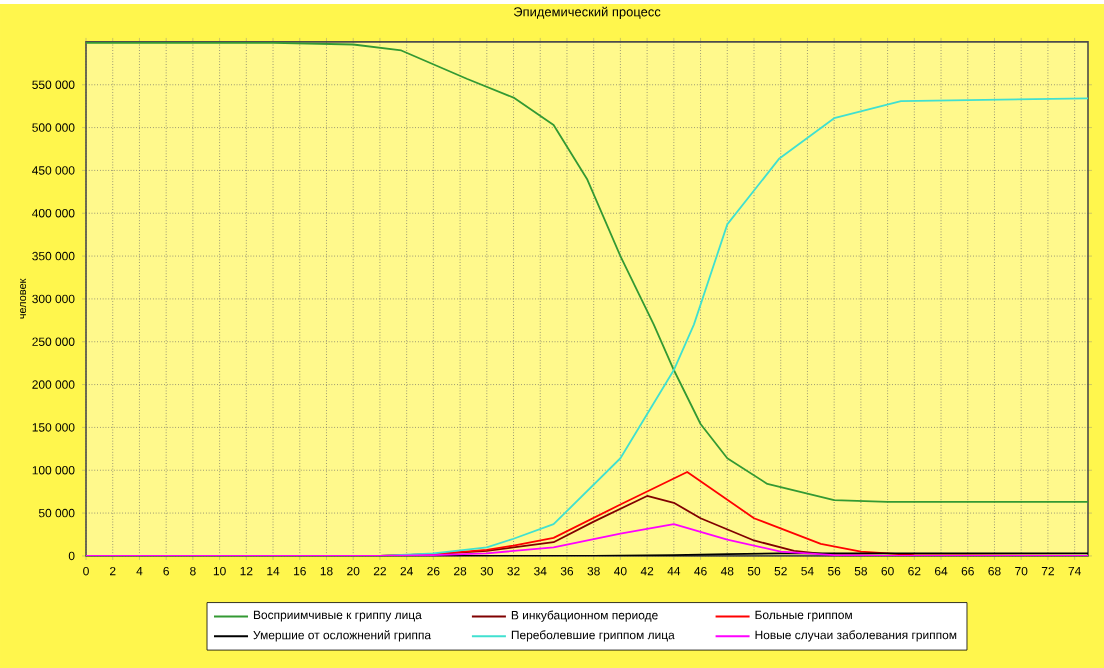  What do you see at coordinates (587, 539) in the screenshot?
I see `line-series` at bounding box center [587, 539].